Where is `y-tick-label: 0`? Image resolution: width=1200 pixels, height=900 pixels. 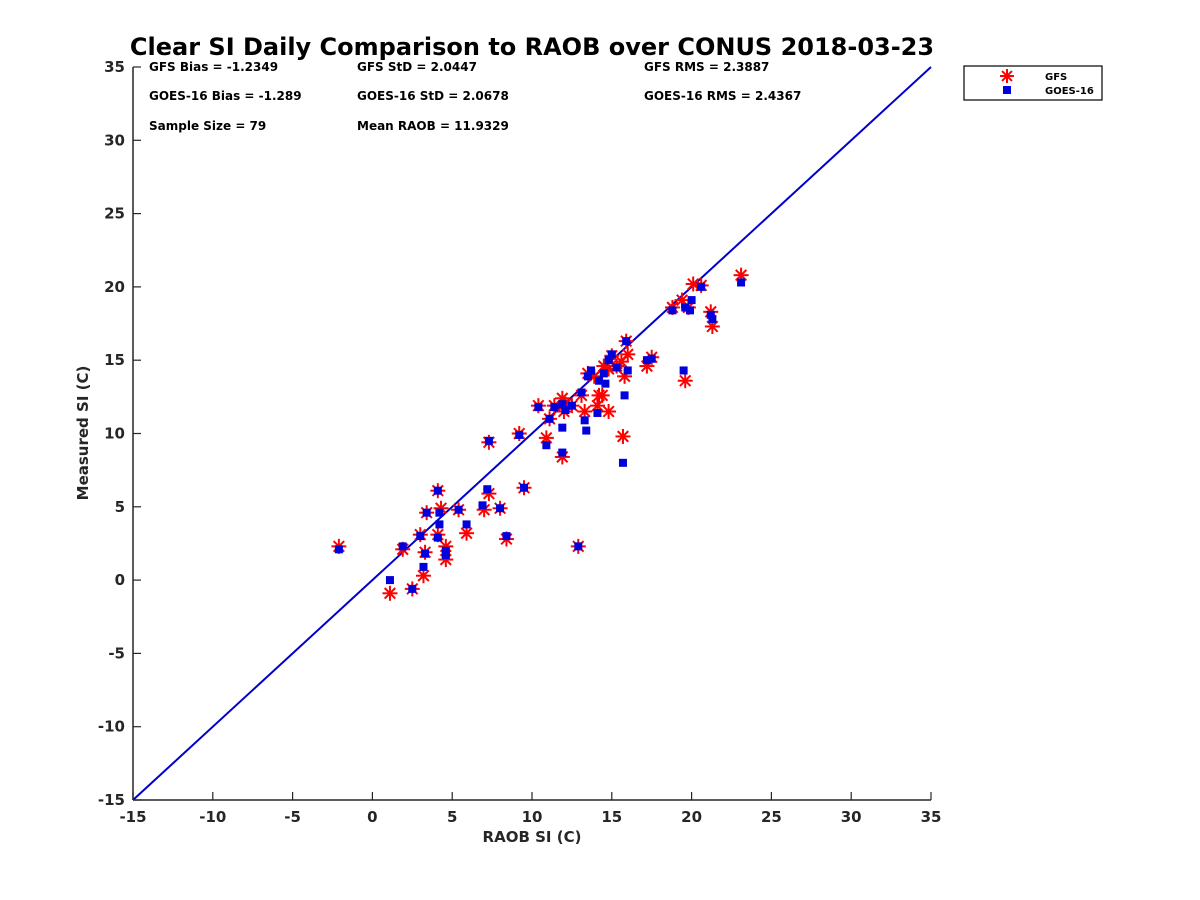
y-tick-label: 0 is located at coordinates (120, 580).